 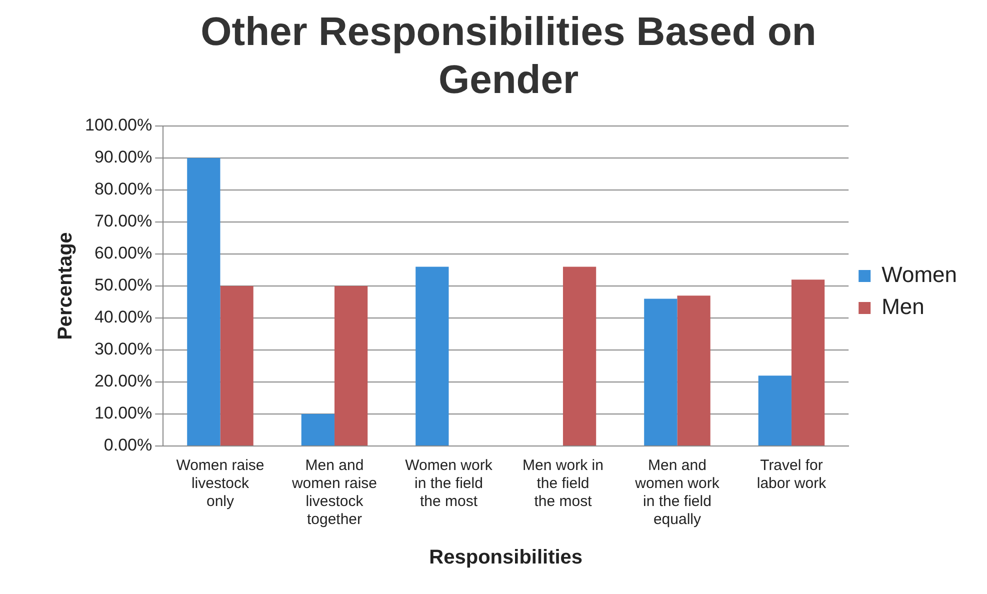 I want to click on y-axis-title: Percentage, so click(x=65, y=286).